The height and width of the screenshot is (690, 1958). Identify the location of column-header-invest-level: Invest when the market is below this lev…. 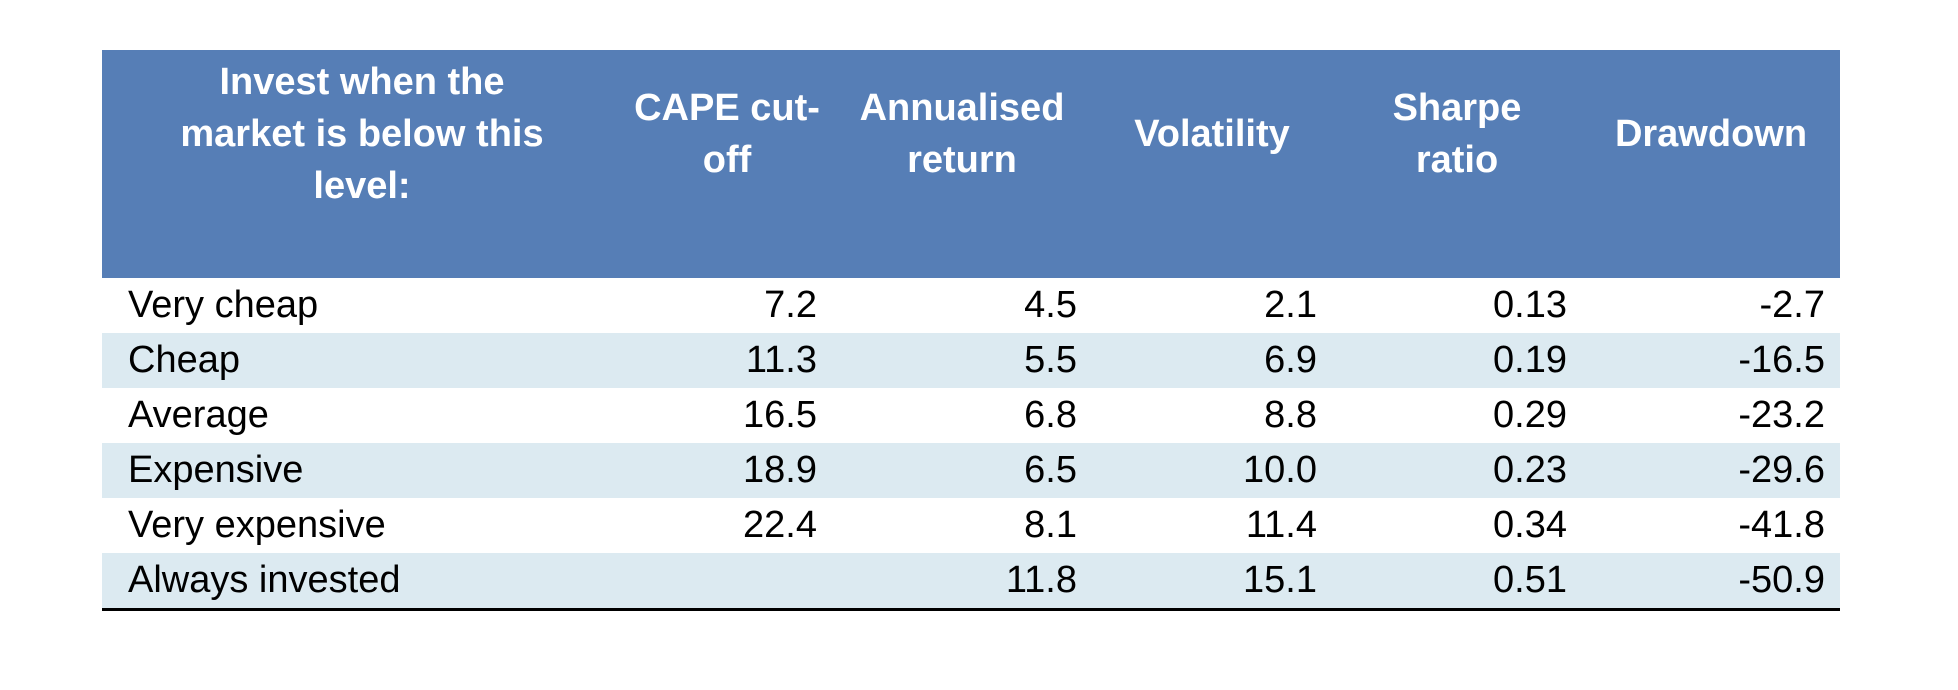
(362, 164).